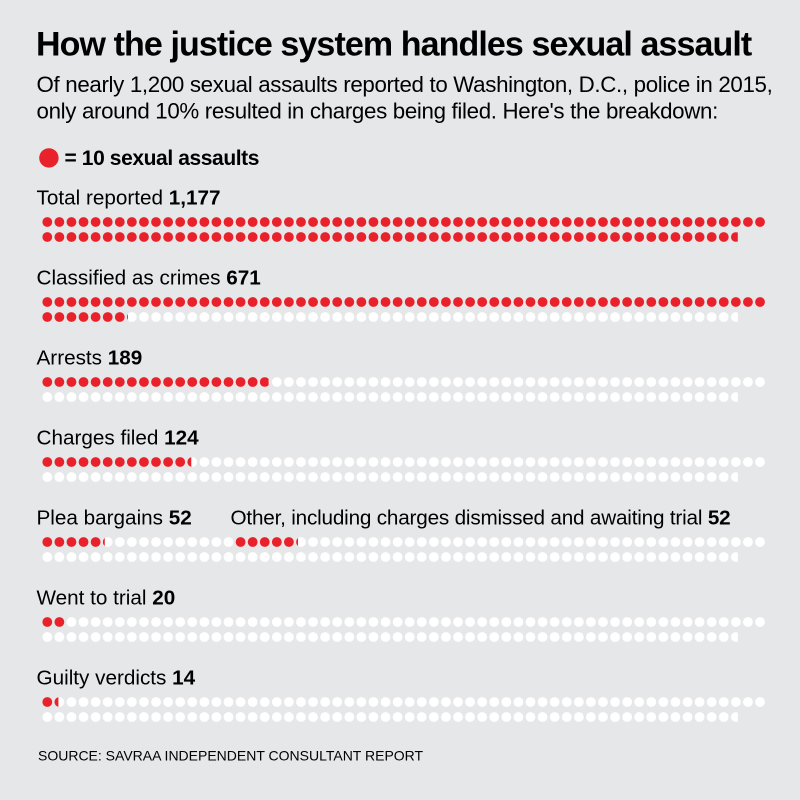  Describe the element at coordinates (118, 437) in the screenshot. I see `svg-text: Charges filed 124` at that location.